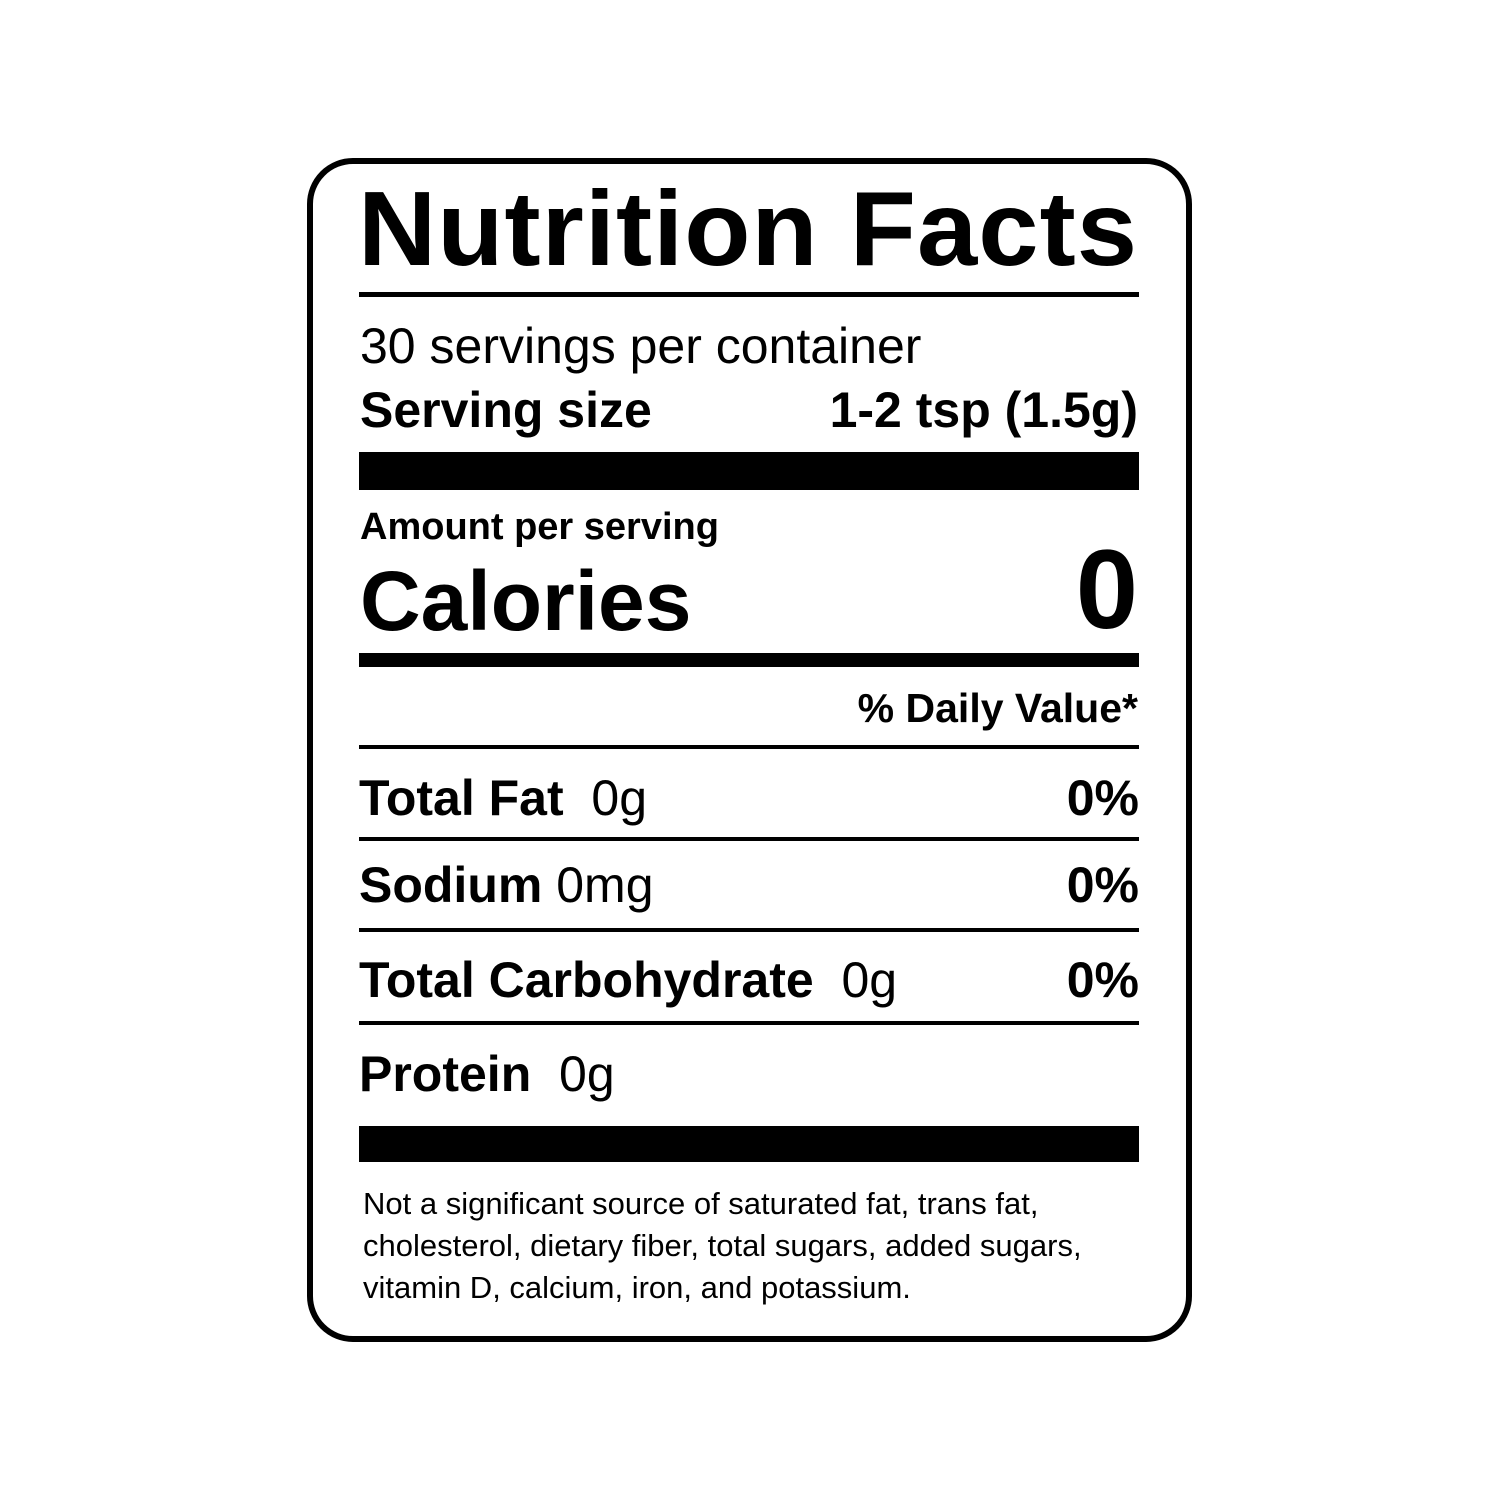 The width and height of the screenshot is (1500, 1500). Describe the element at coordinates (997, 708) in the screenshot. I see `daily-value-header: % Daily Value*` at that location.